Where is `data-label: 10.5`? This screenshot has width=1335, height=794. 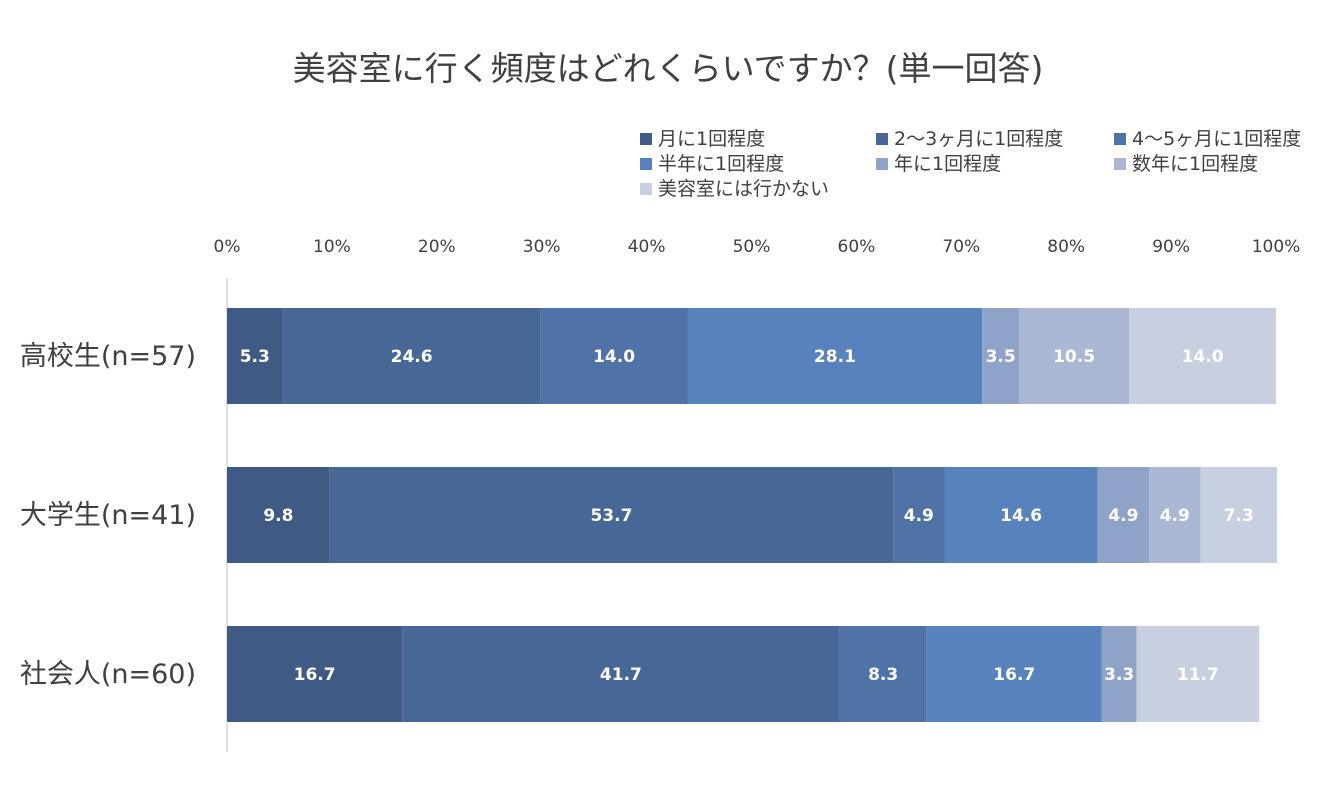 data-label: 10.5 is located at coordinates (1074, 357).